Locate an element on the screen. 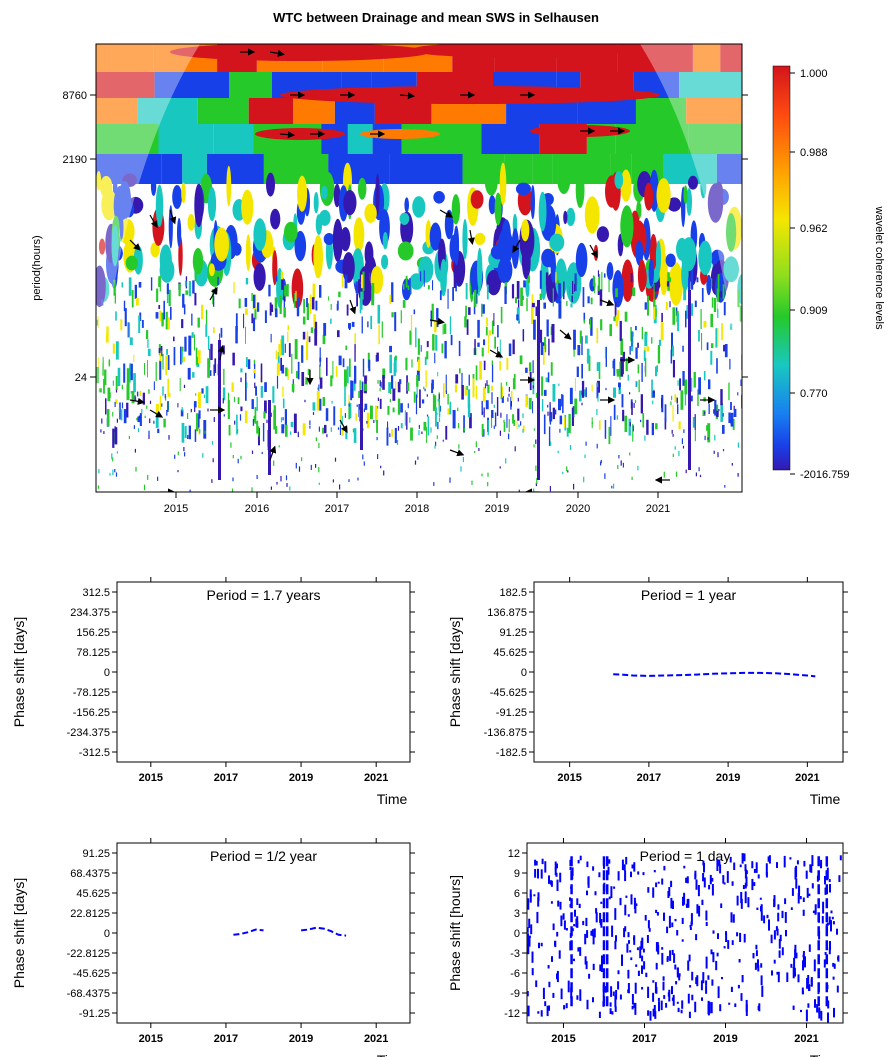 The height and width of the screenshot is (1057, 891). wtc-red-band is located at coordinates (520, 51).